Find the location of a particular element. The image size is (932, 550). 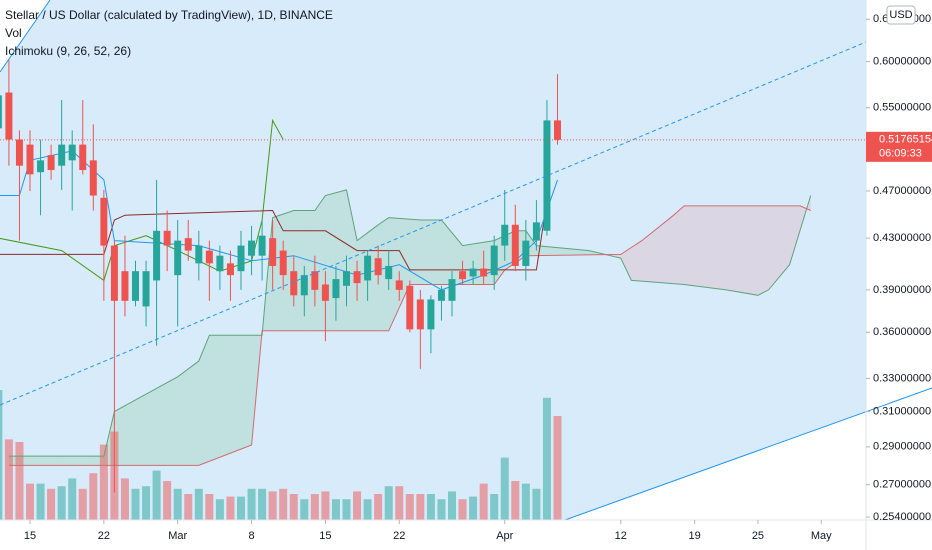

currency-badge is located at coordinates (901, 15).